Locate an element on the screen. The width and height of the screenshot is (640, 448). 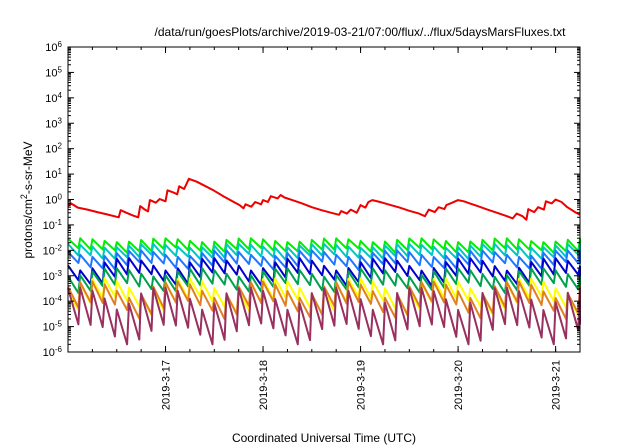
y-tick-label: 10⁻⁵ is located at coordinates (53, 326).